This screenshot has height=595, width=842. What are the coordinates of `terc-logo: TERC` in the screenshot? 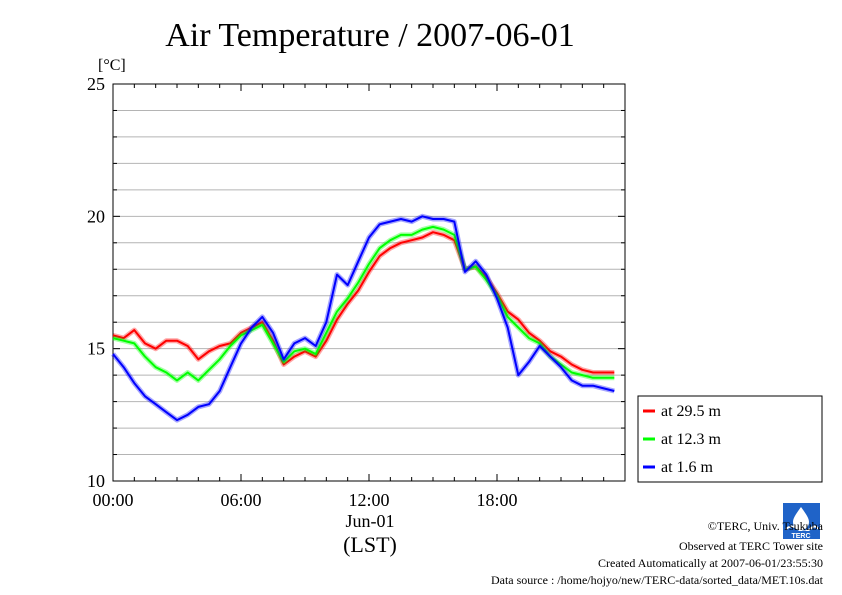 It's located at (801, 521).